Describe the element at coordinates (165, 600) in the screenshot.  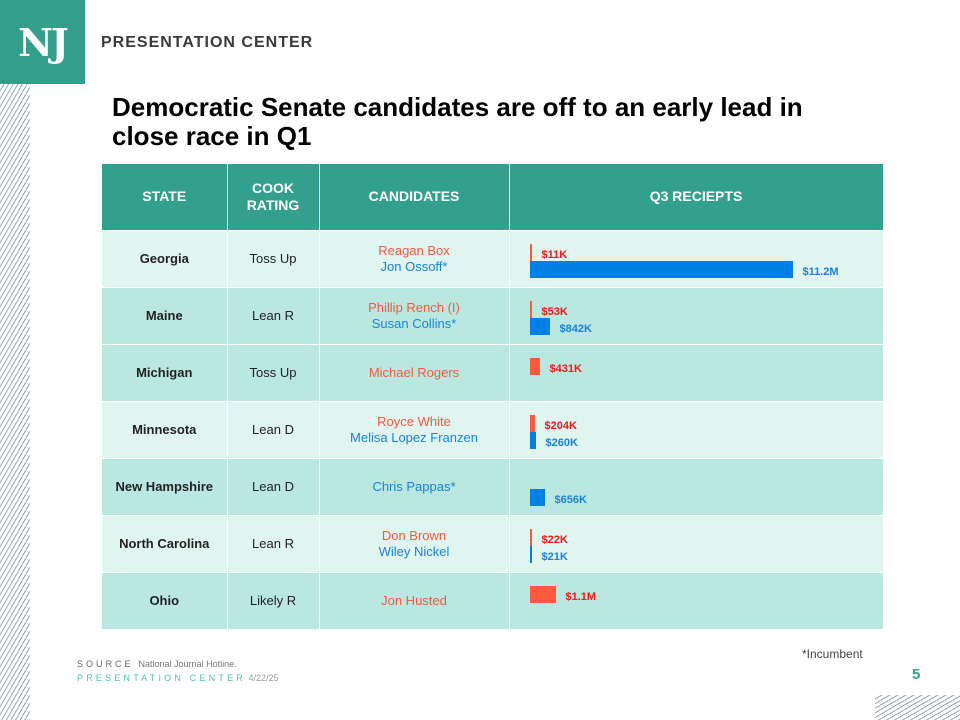
I see `state-cell: Ohio` at that location.